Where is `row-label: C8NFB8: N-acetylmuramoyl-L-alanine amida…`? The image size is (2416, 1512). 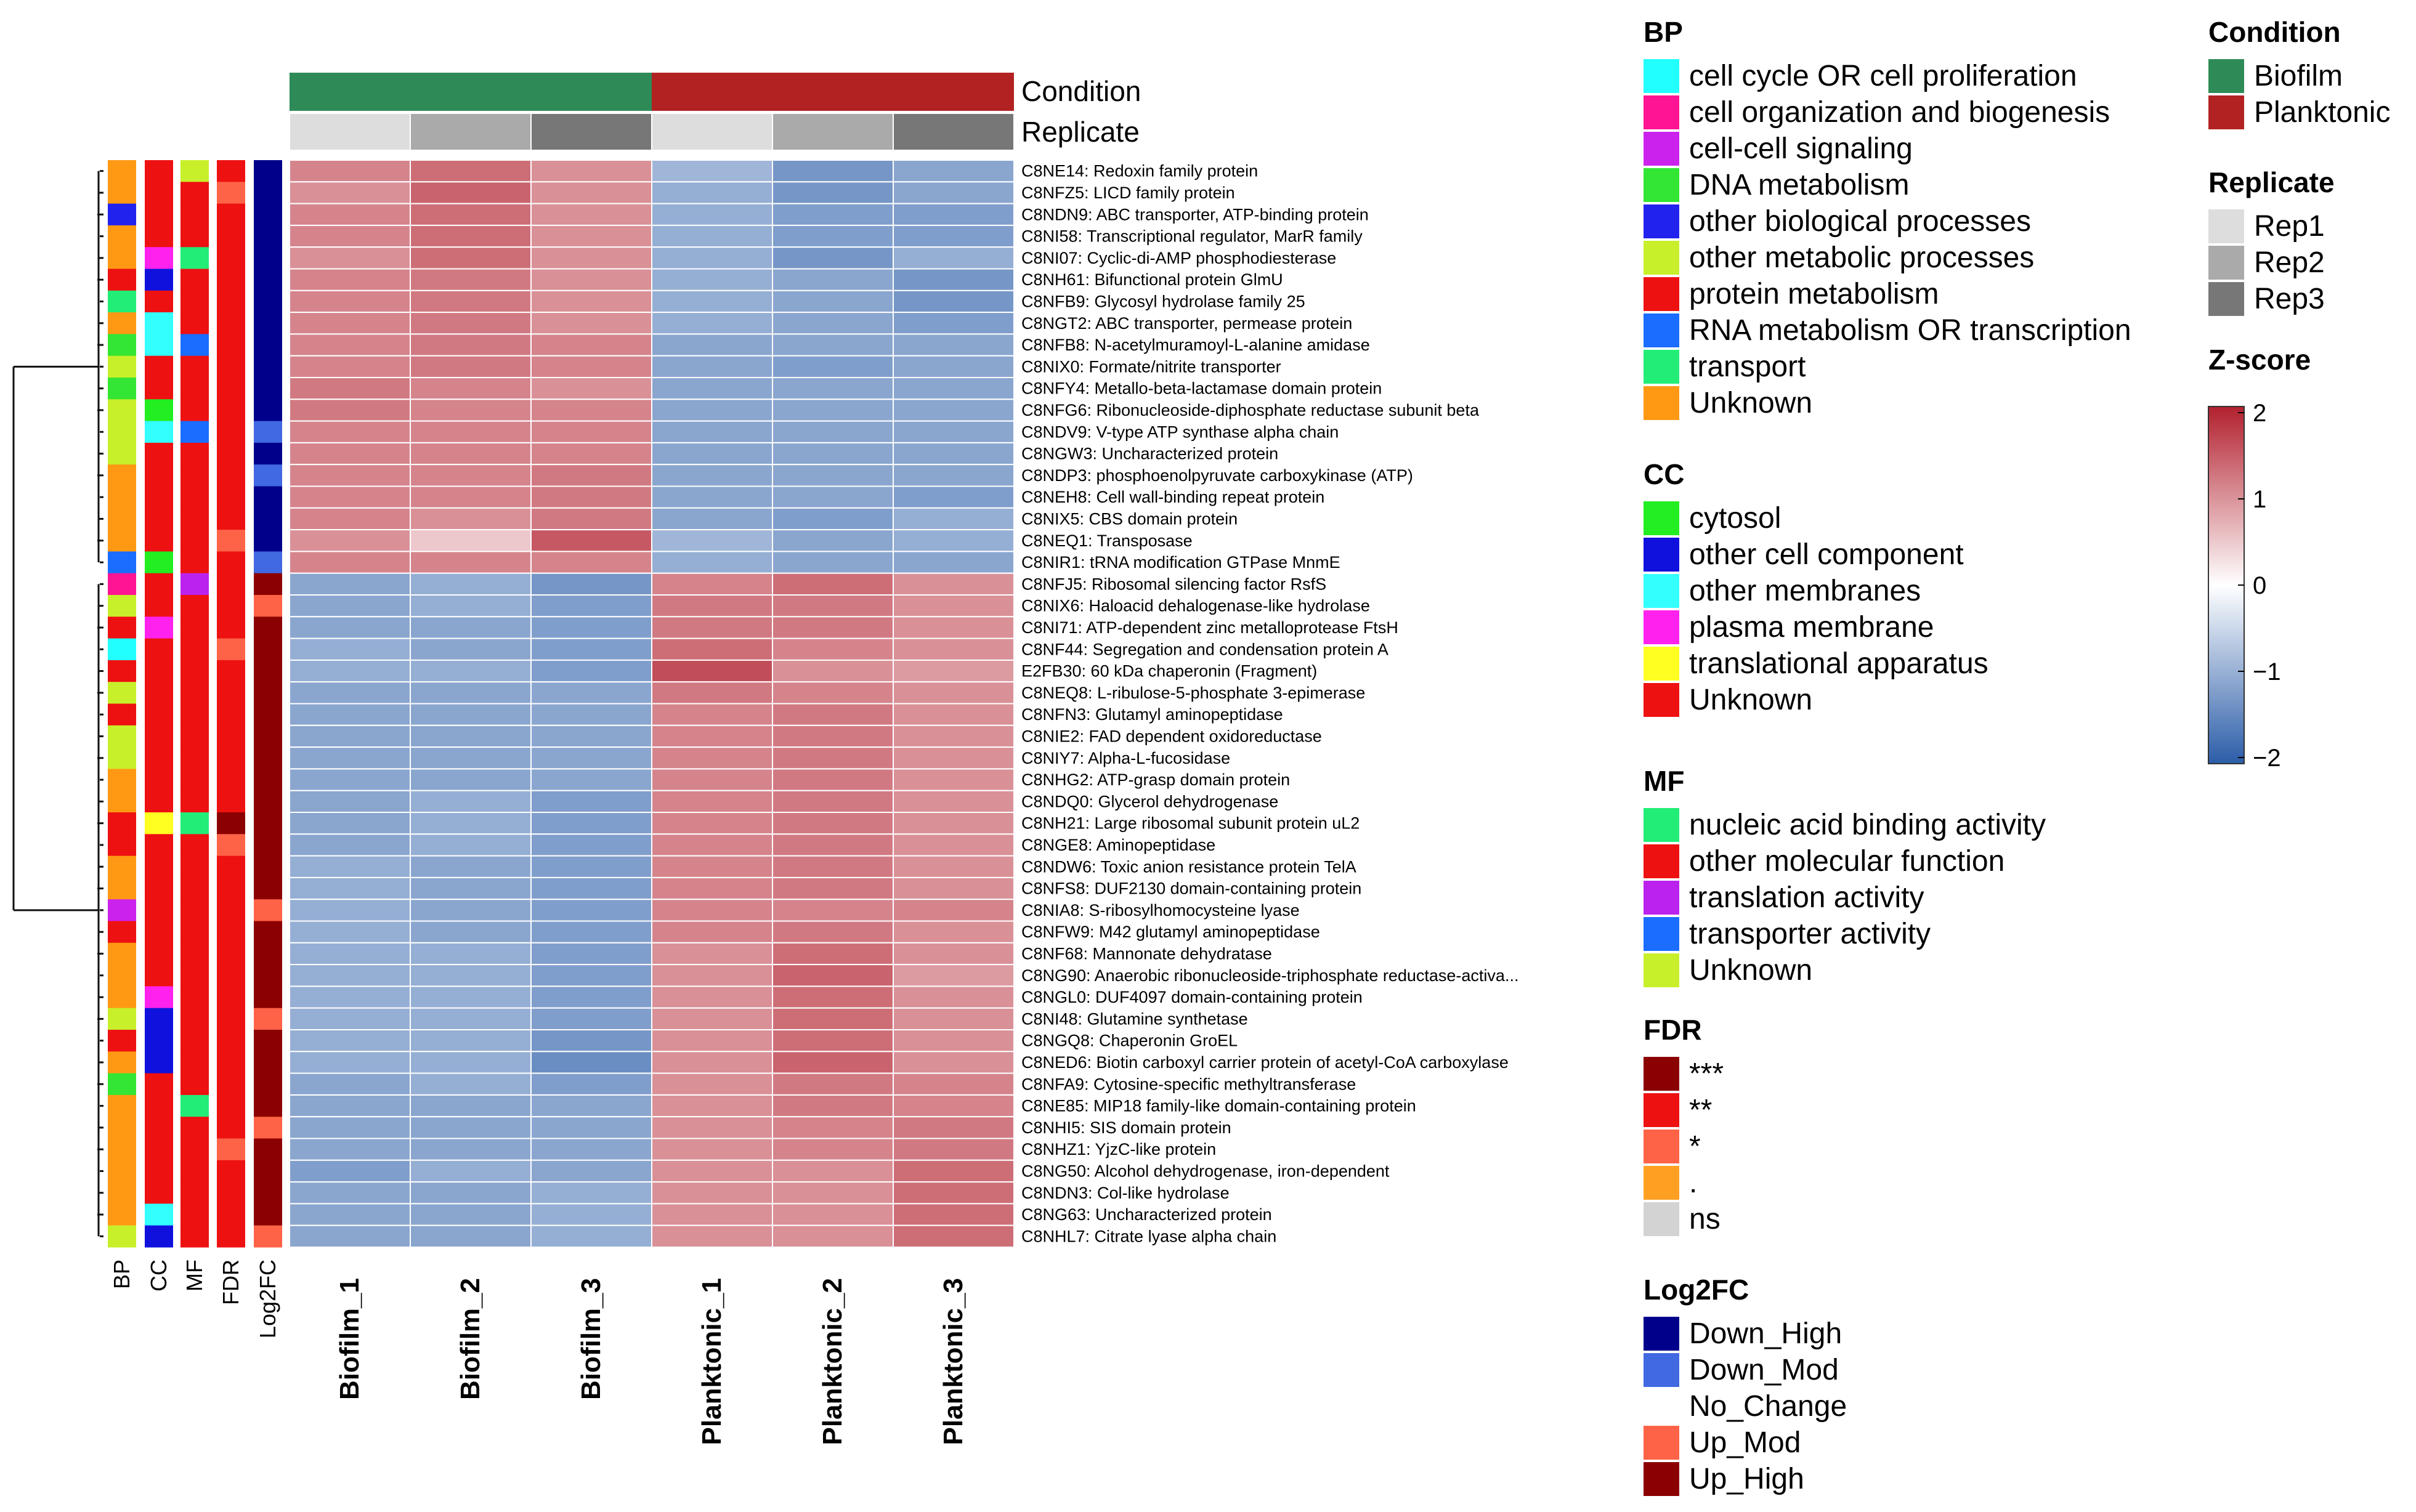
row-label: C8NFB8: N-acetylmuramoyl-L-alanine amida… is located at coordinates (1195, 345).